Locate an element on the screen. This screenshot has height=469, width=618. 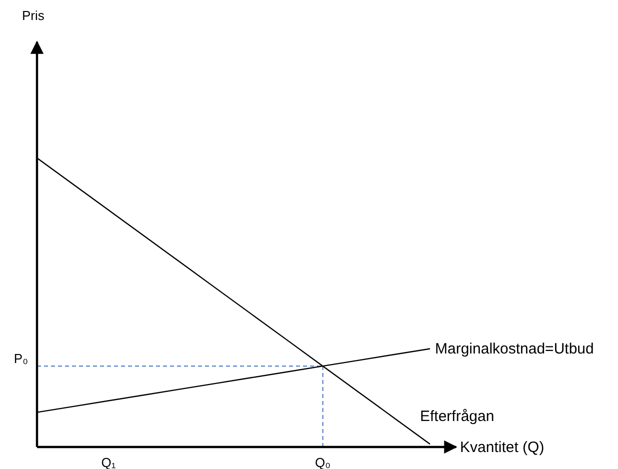
text: Pris is located at coordinates (33, 15).